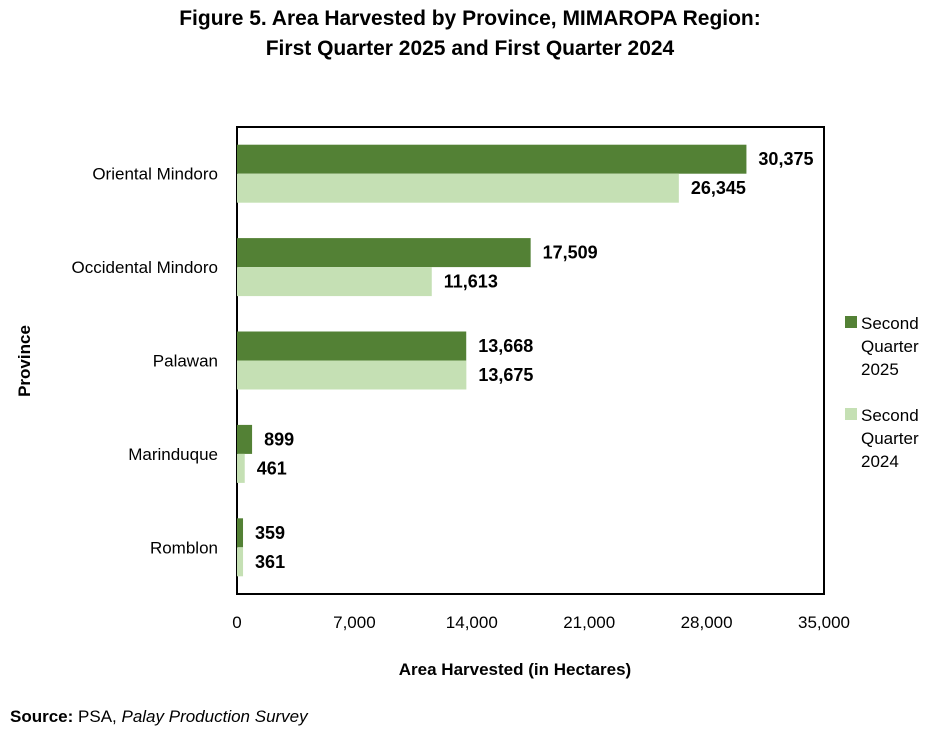  What do you see at coordinates (354, 622) in the screenshot?
I see `x-tick-label: 7,000` at bounding box center [354, 622].